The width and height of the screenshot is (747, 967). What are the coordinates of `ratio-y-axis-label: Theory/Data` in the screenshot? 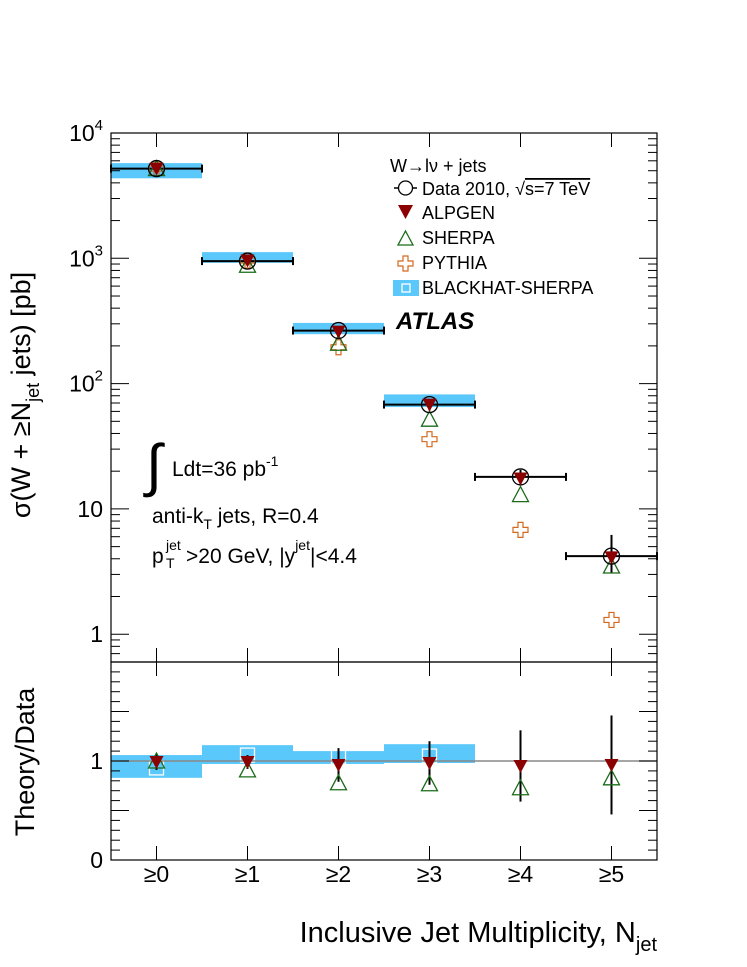 It's located at (25, 762).